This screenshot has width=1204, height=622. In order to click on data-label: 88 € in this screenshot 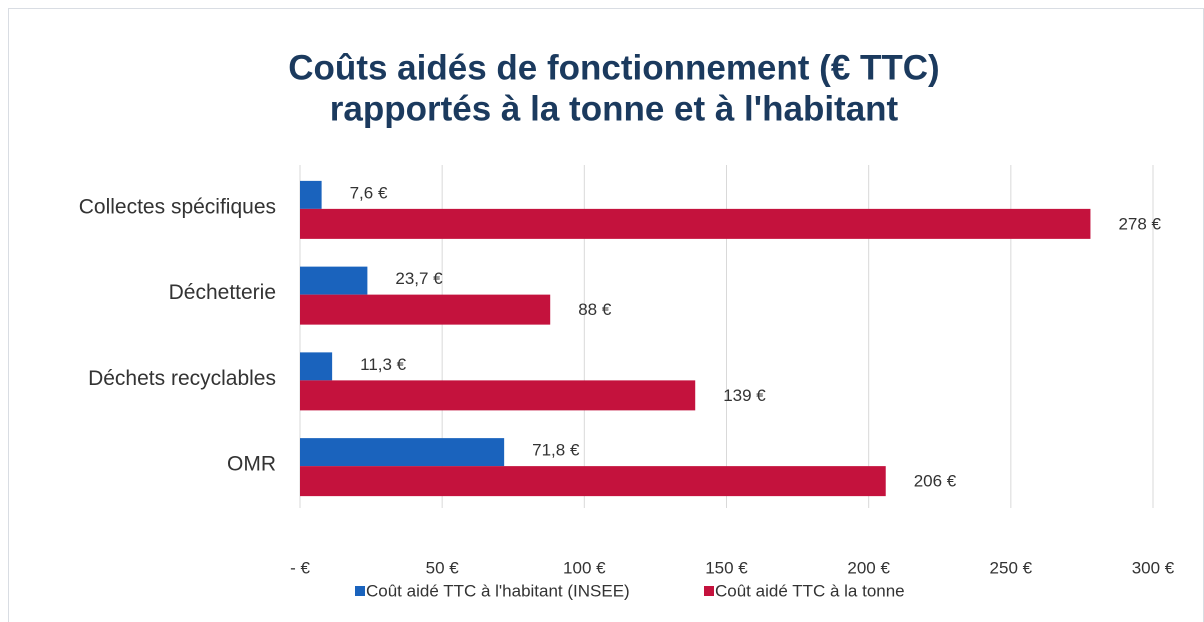, I will do `click(595, 309)`.